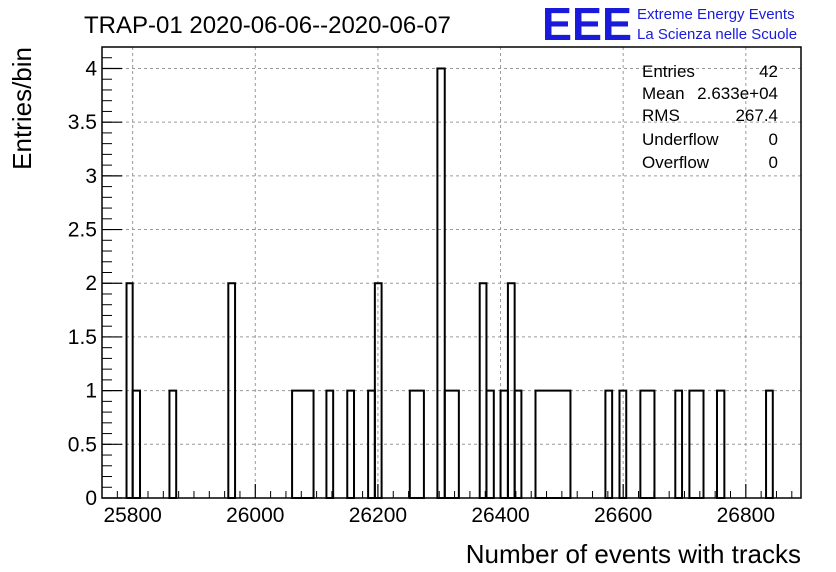  Describe the element at coordinates (378, 515) in the screenshot. I see `x-tick-label: 26200` at that location.